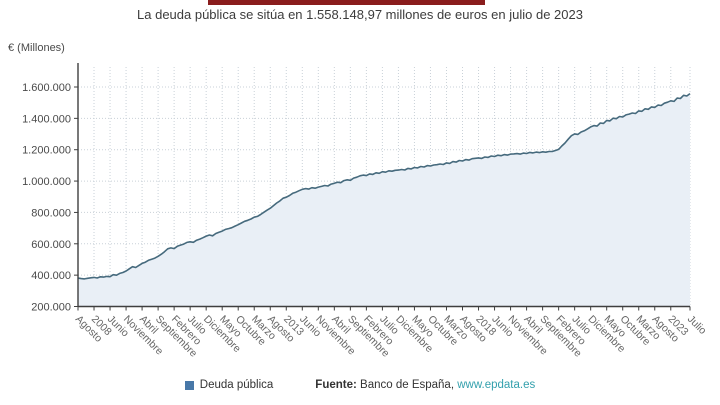  What do you see at coordinates (336, 385) in the screenshot?
I see `source-label: Fuente:` at bounding box center [336, 385].